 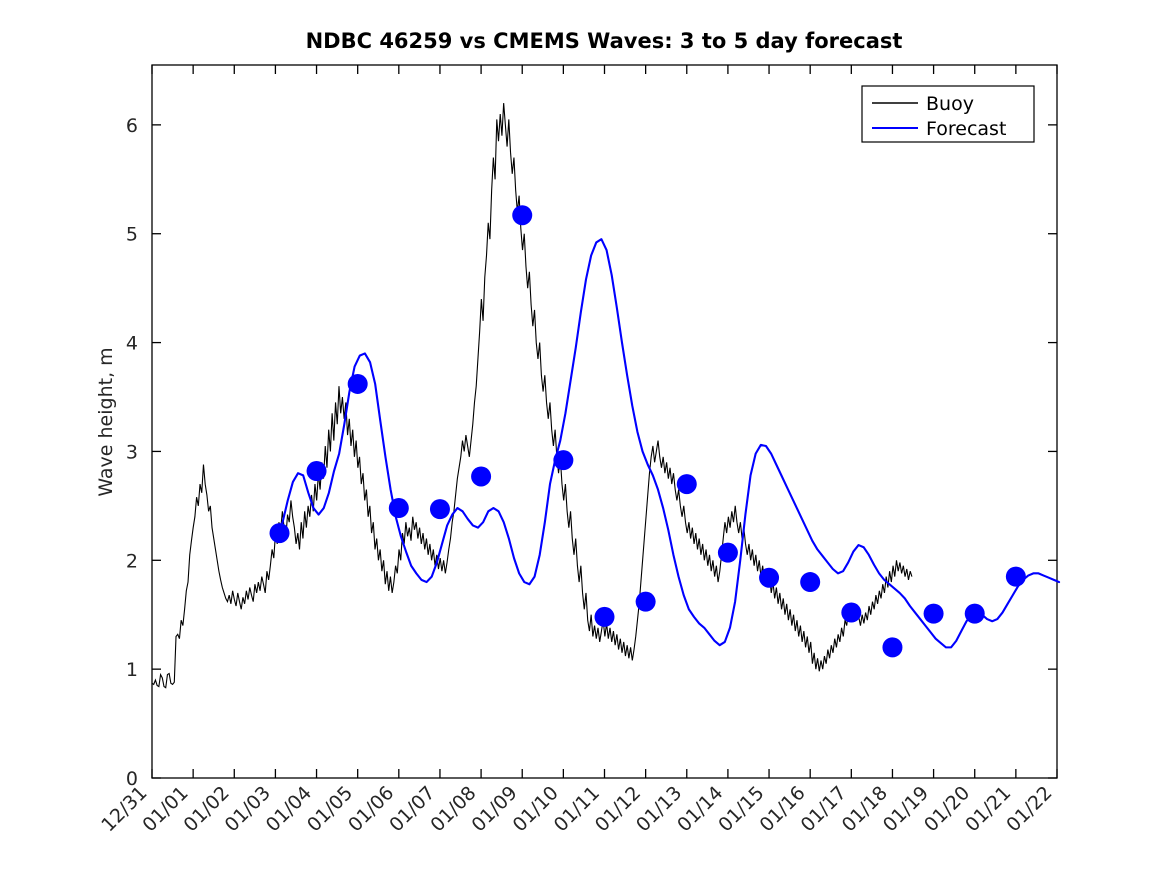 I want to click on y-tick-label: 5, so click(x=132, y=235).